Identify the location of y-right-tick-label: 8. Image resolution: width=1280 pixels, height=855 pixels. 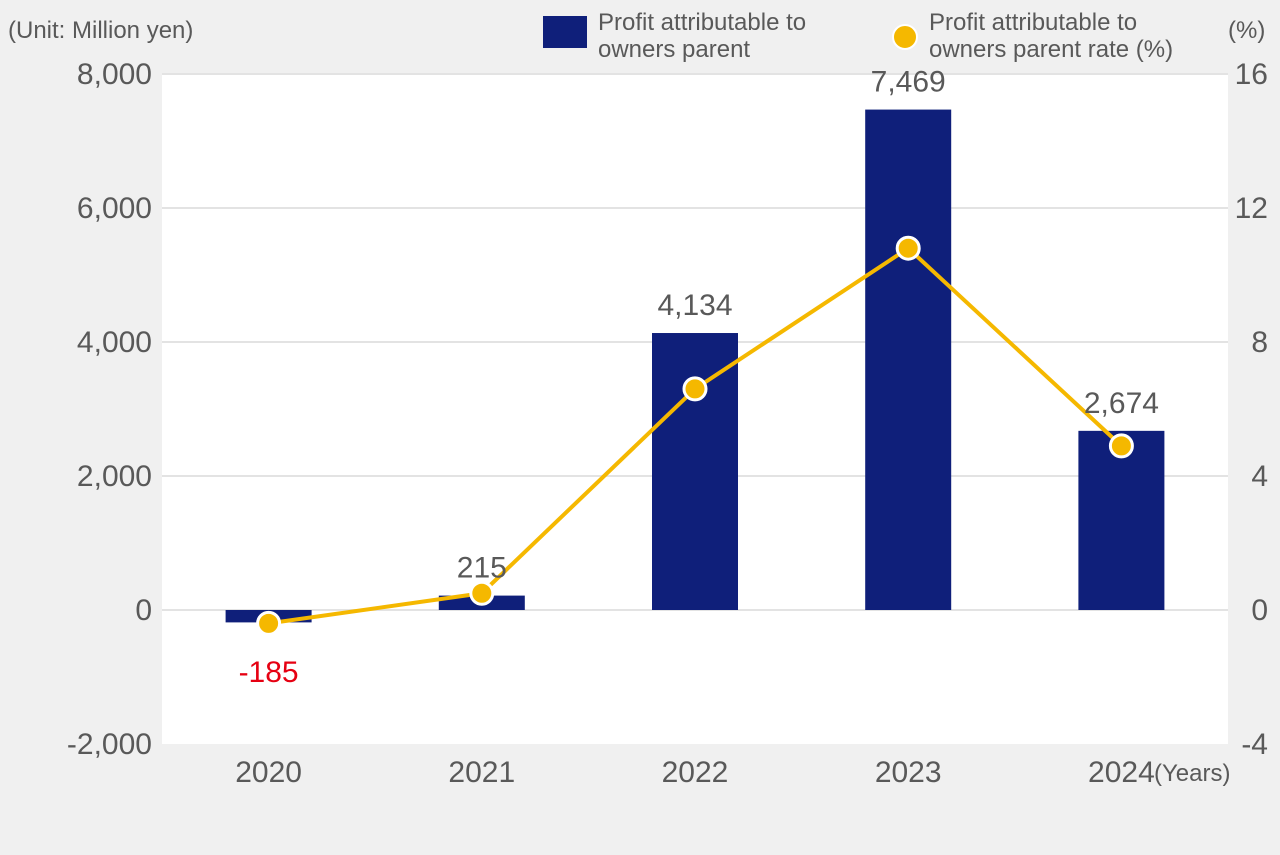
(1259, 342).